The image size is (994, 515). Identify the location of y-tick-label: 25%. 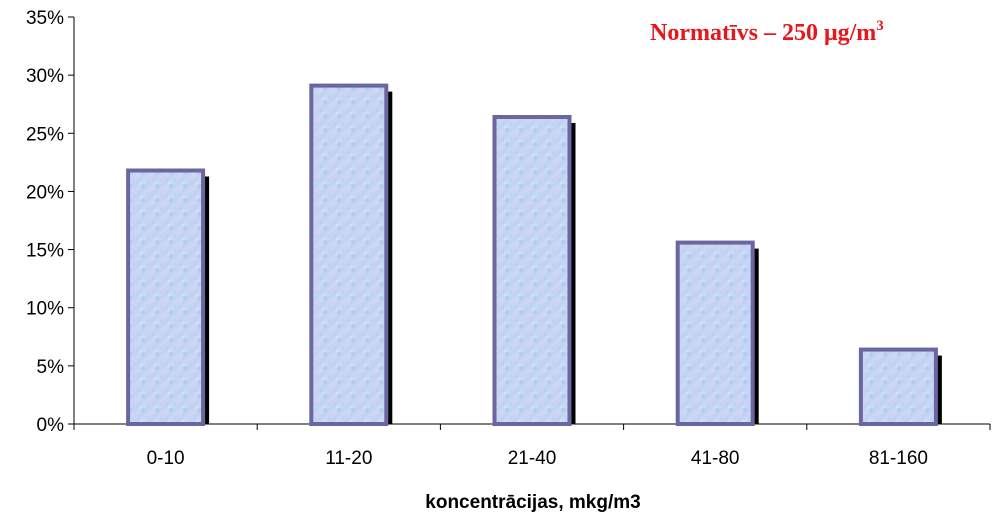
(45, 134).